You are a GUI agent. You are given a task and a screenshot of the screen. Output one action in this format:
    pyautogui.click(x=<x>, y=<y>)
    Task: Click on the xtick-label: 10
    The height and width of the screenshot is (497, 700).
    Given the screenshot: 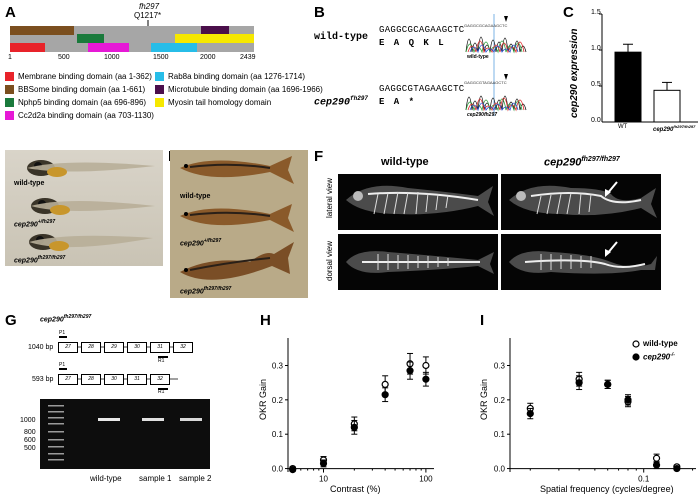 What is the action you would take?
    pyautogui.click(x=323, y=479)
    